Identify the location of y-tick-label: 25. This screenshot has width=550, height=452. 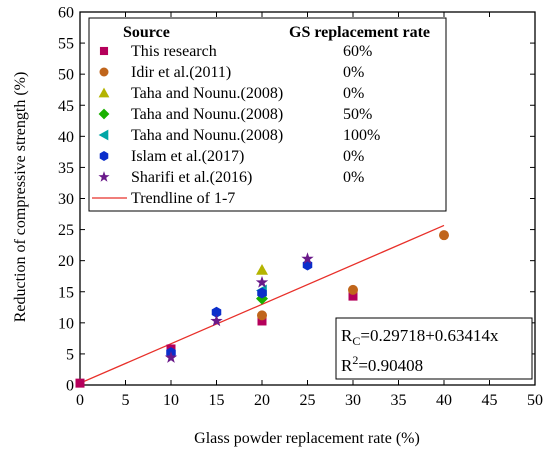
(66, 230).